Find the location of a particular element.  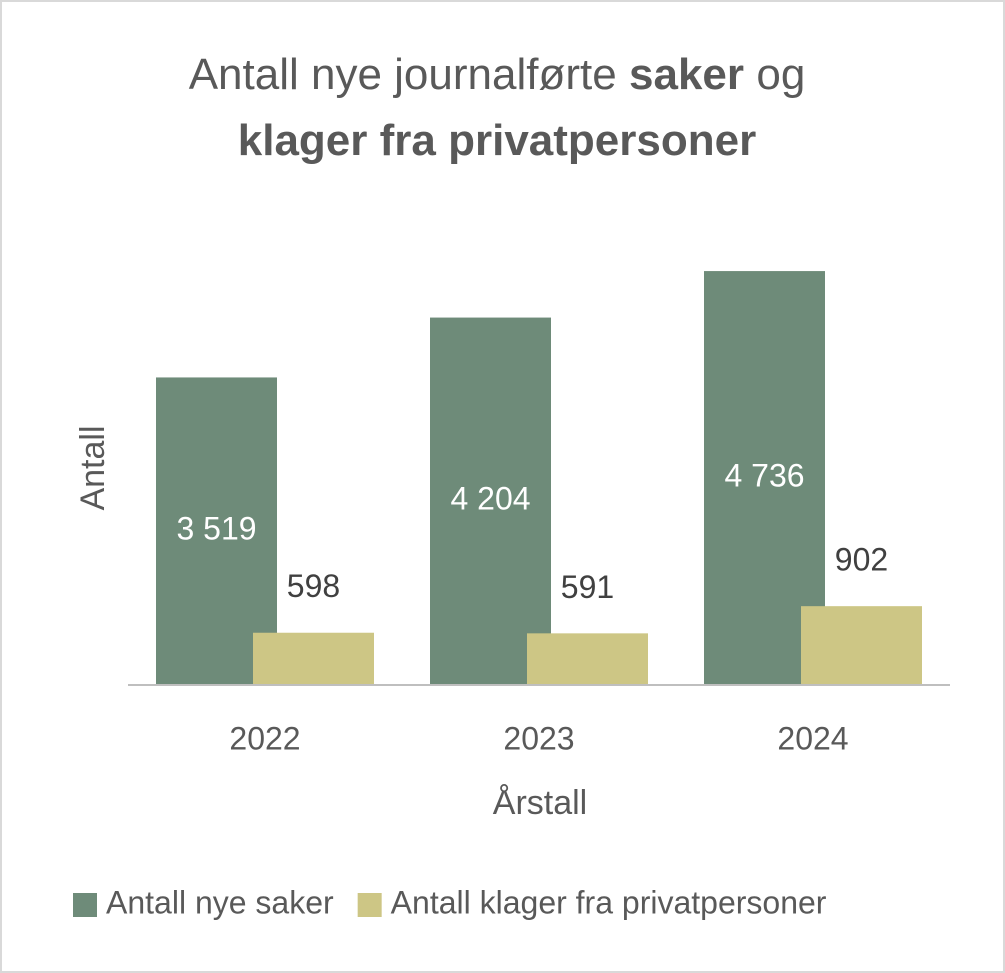

chart-title: Antall nye journalførte saker og is located at coordinates (497, 74).